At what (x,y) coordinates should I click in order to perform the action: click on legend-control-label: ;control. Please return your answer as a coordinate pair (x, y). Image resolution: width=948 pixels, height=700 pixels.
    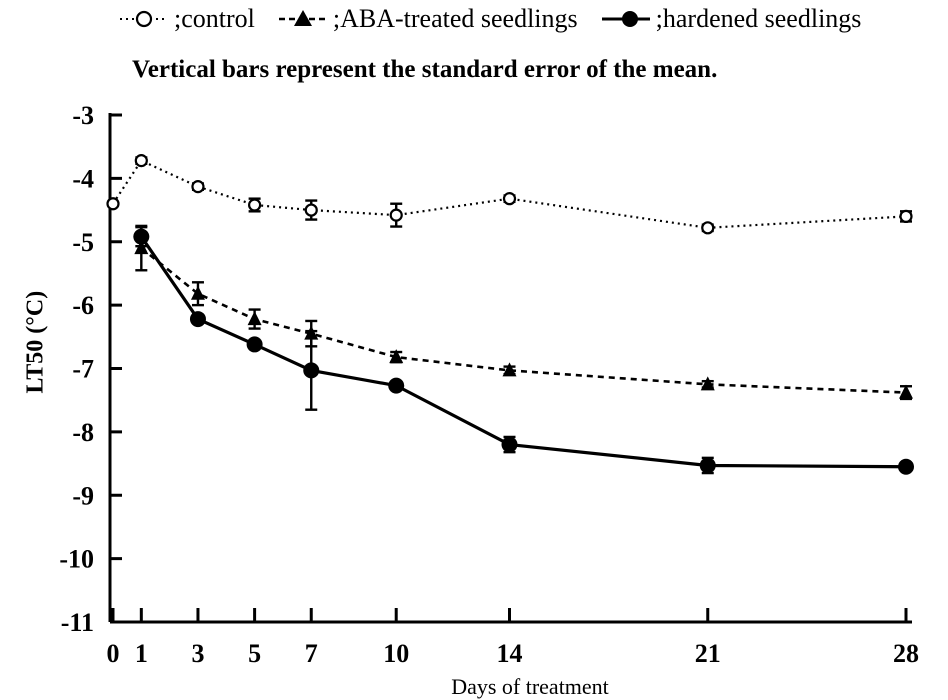
    Looking at the image, I should click on (214, 18).